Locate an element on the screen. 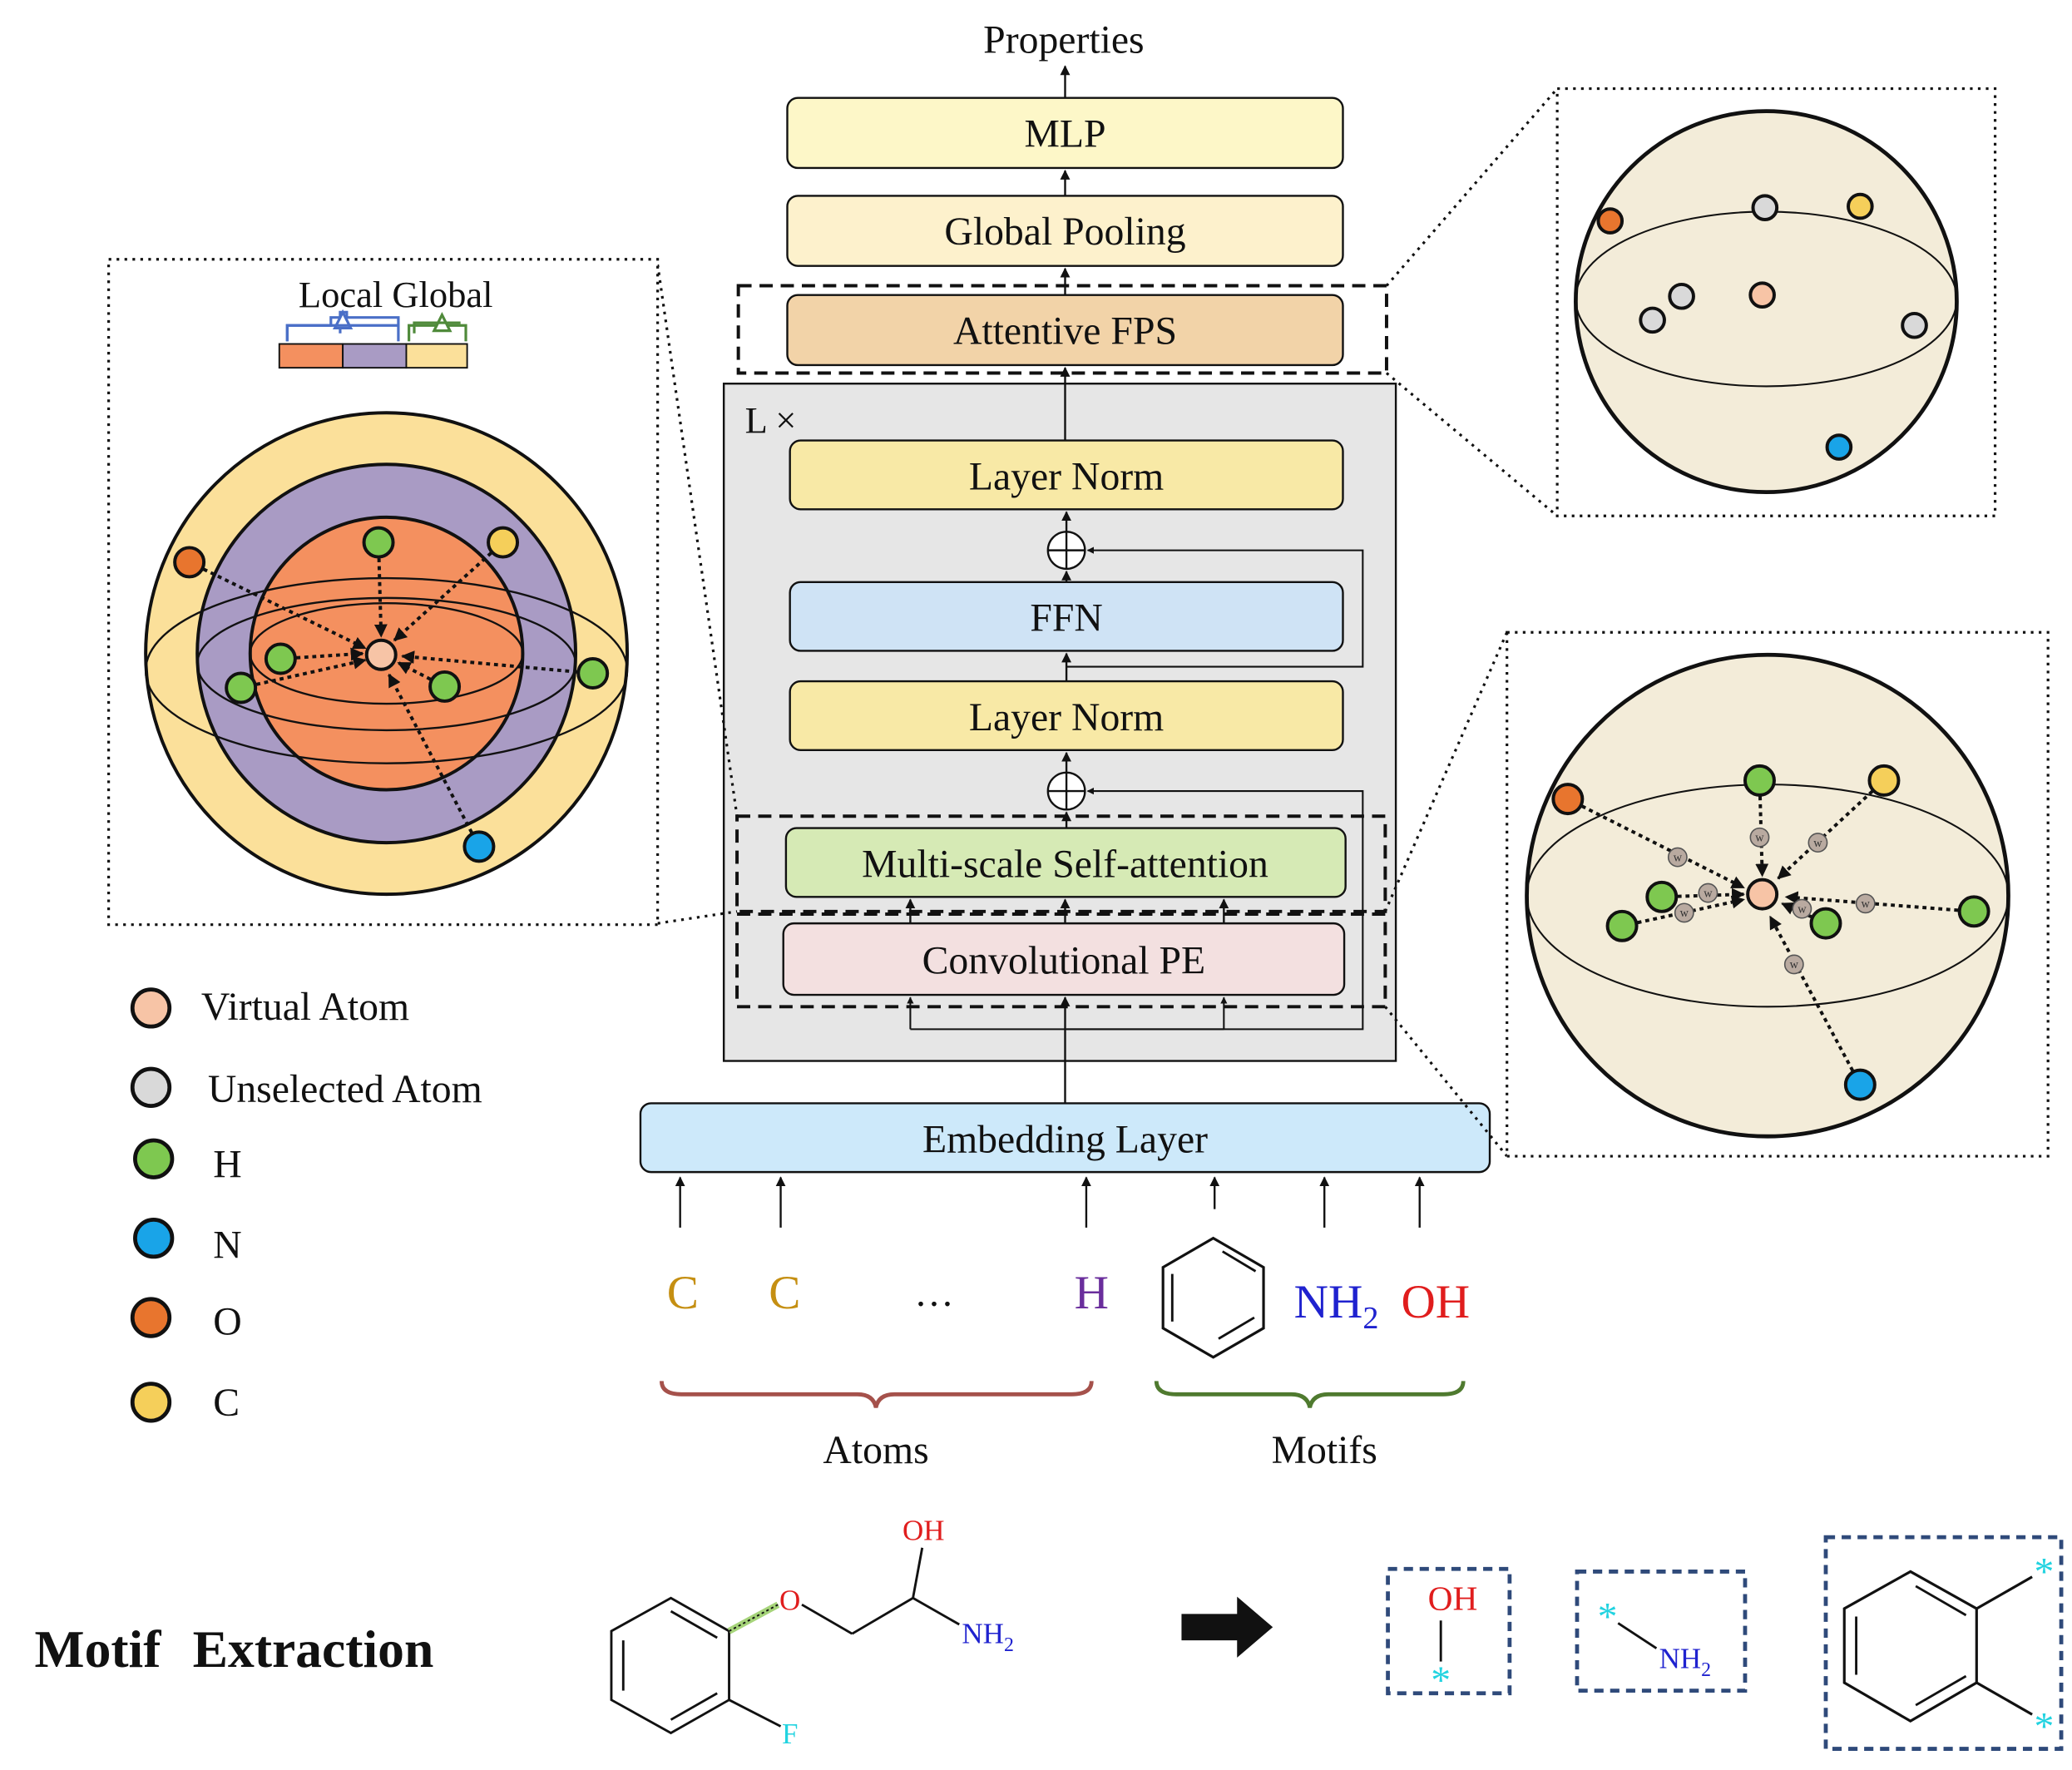  fps-atoms is located at coordinates (1762, 326).